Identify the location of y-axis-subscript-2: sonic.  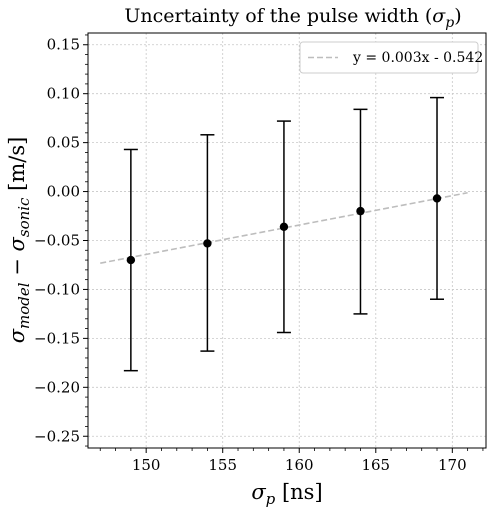
(24, 217).